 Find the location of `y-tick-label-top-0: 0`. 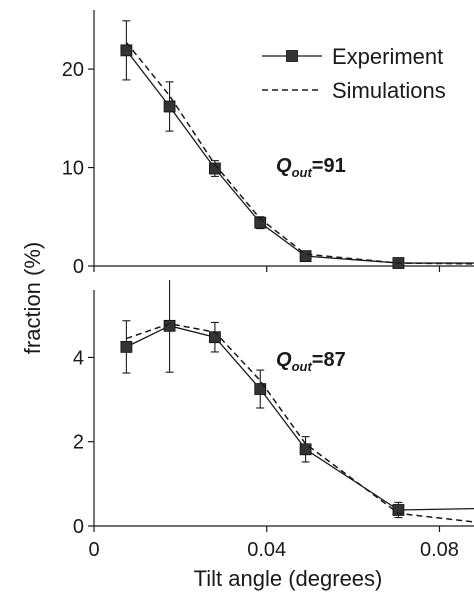

y-tick-label-top-0: 0 is located at coordinates (78, 267).